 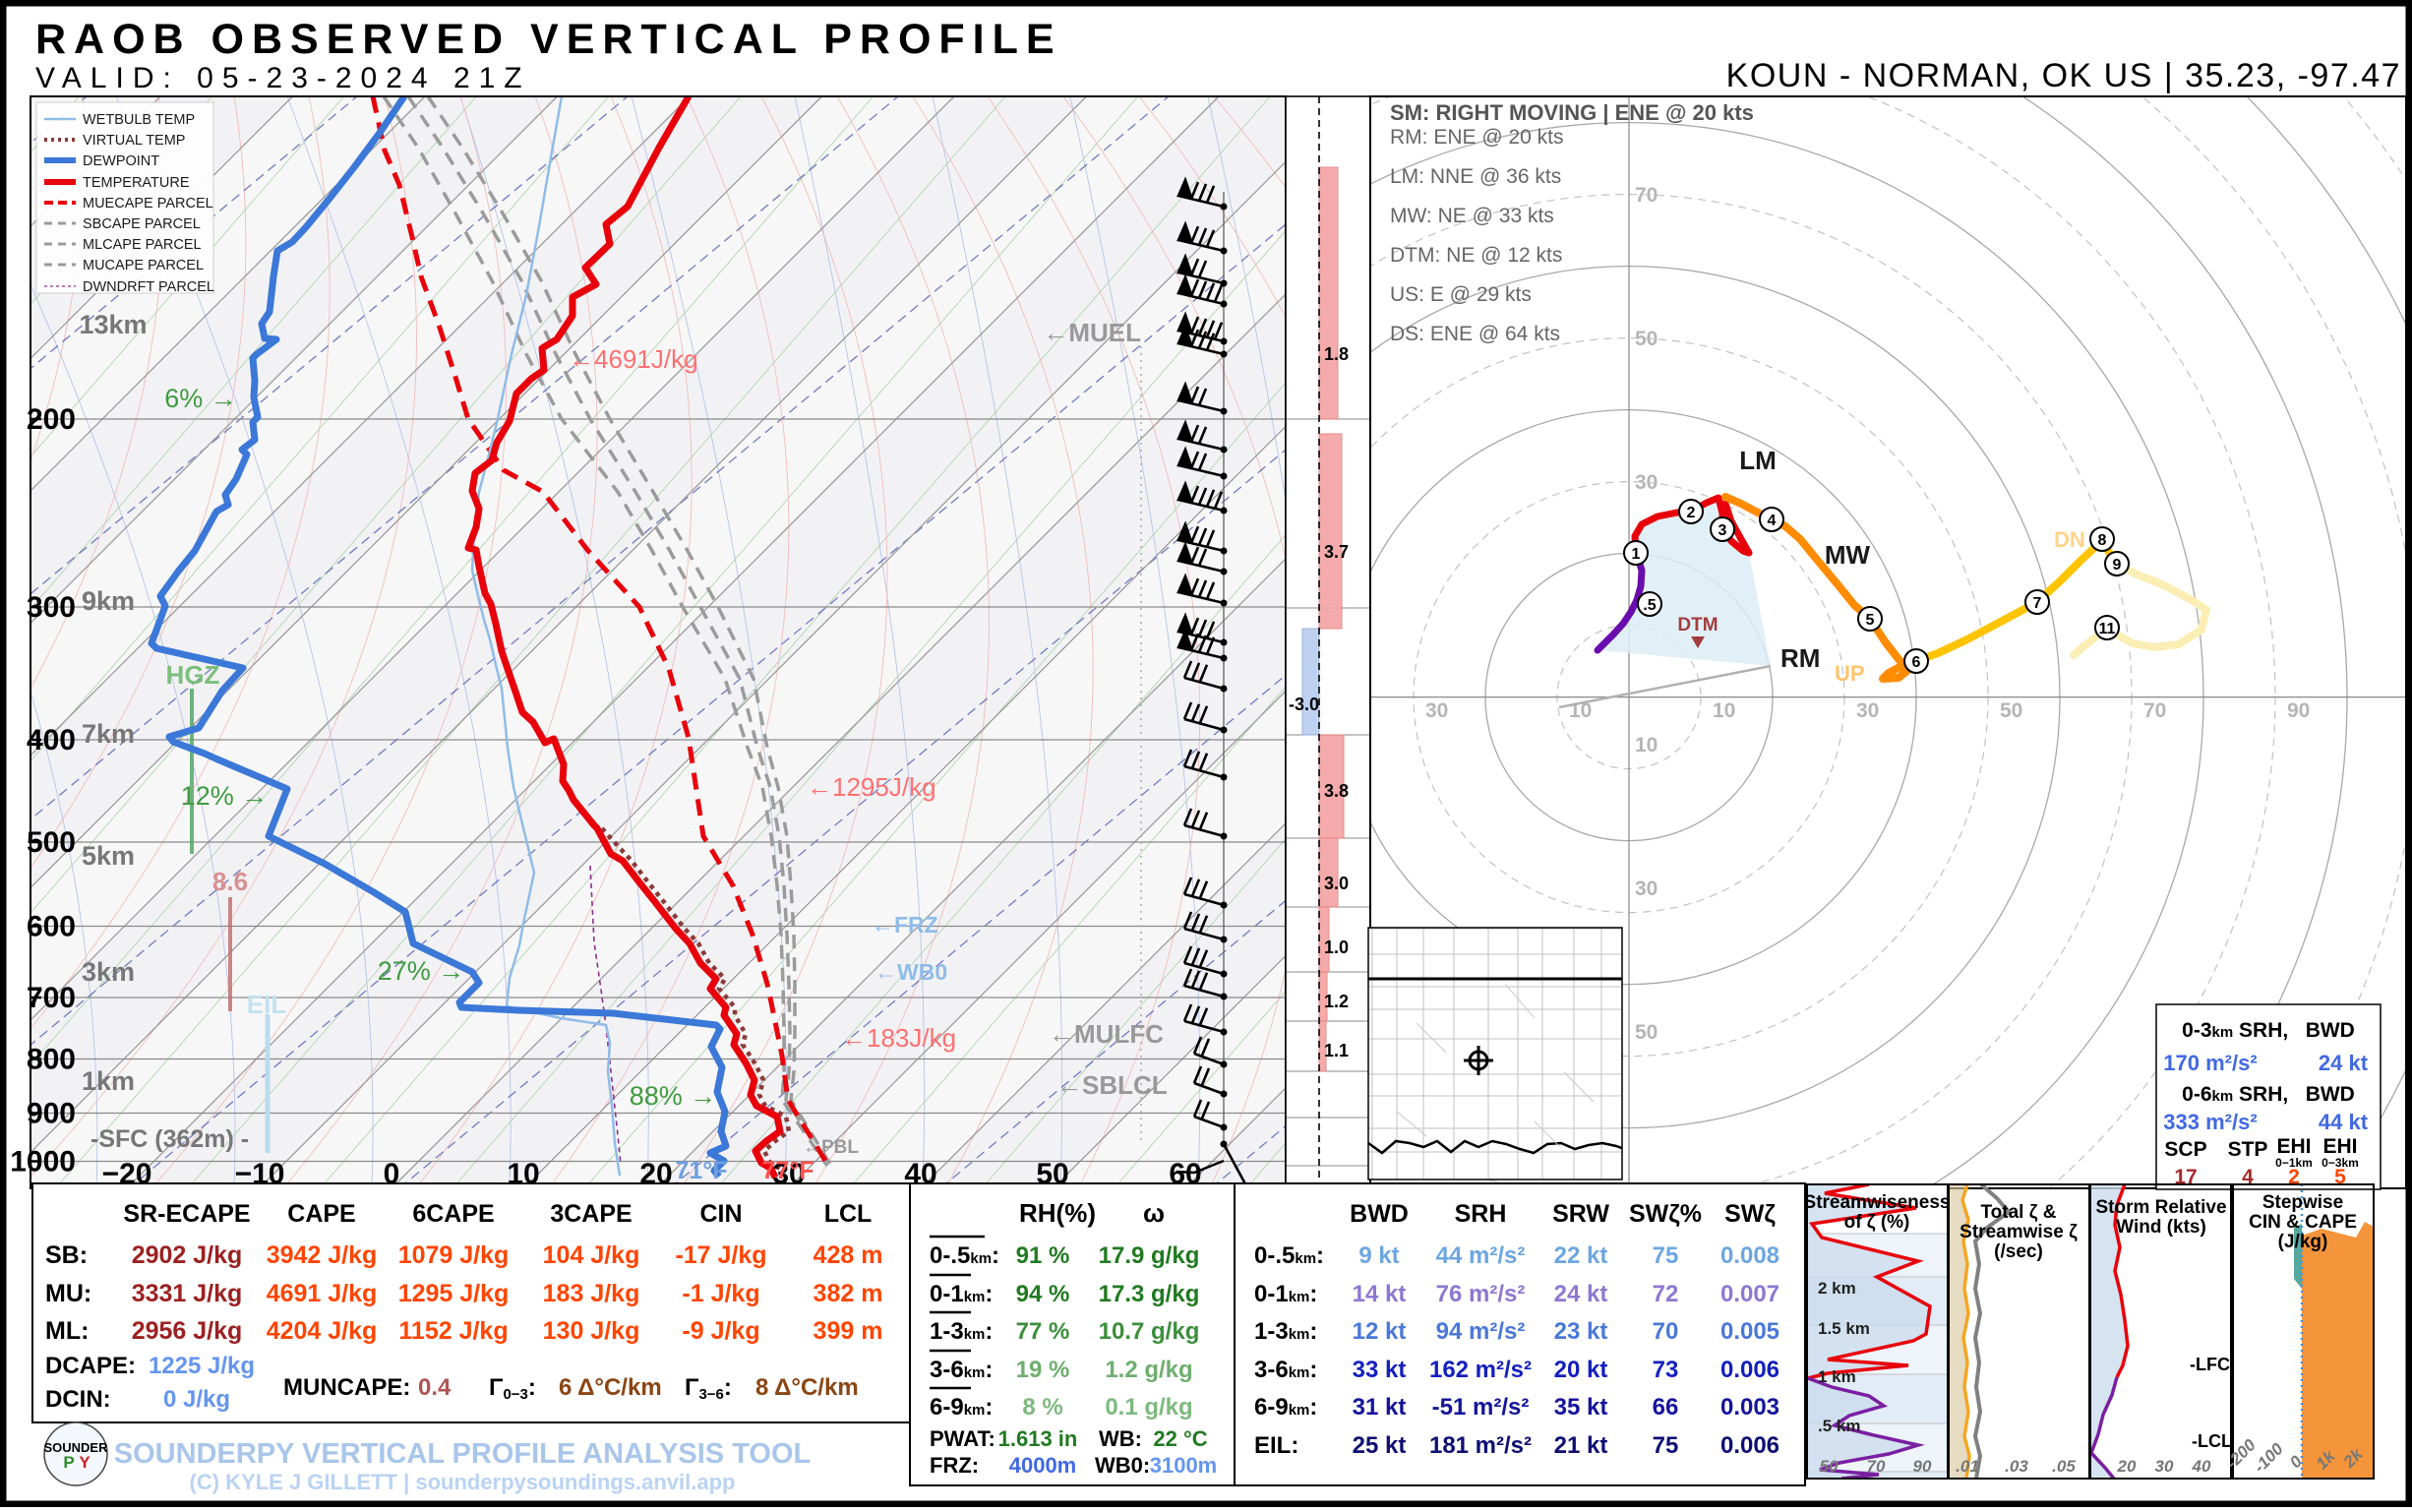 I want to click on svg-text: 3.0, so click(x=1336, y=884).